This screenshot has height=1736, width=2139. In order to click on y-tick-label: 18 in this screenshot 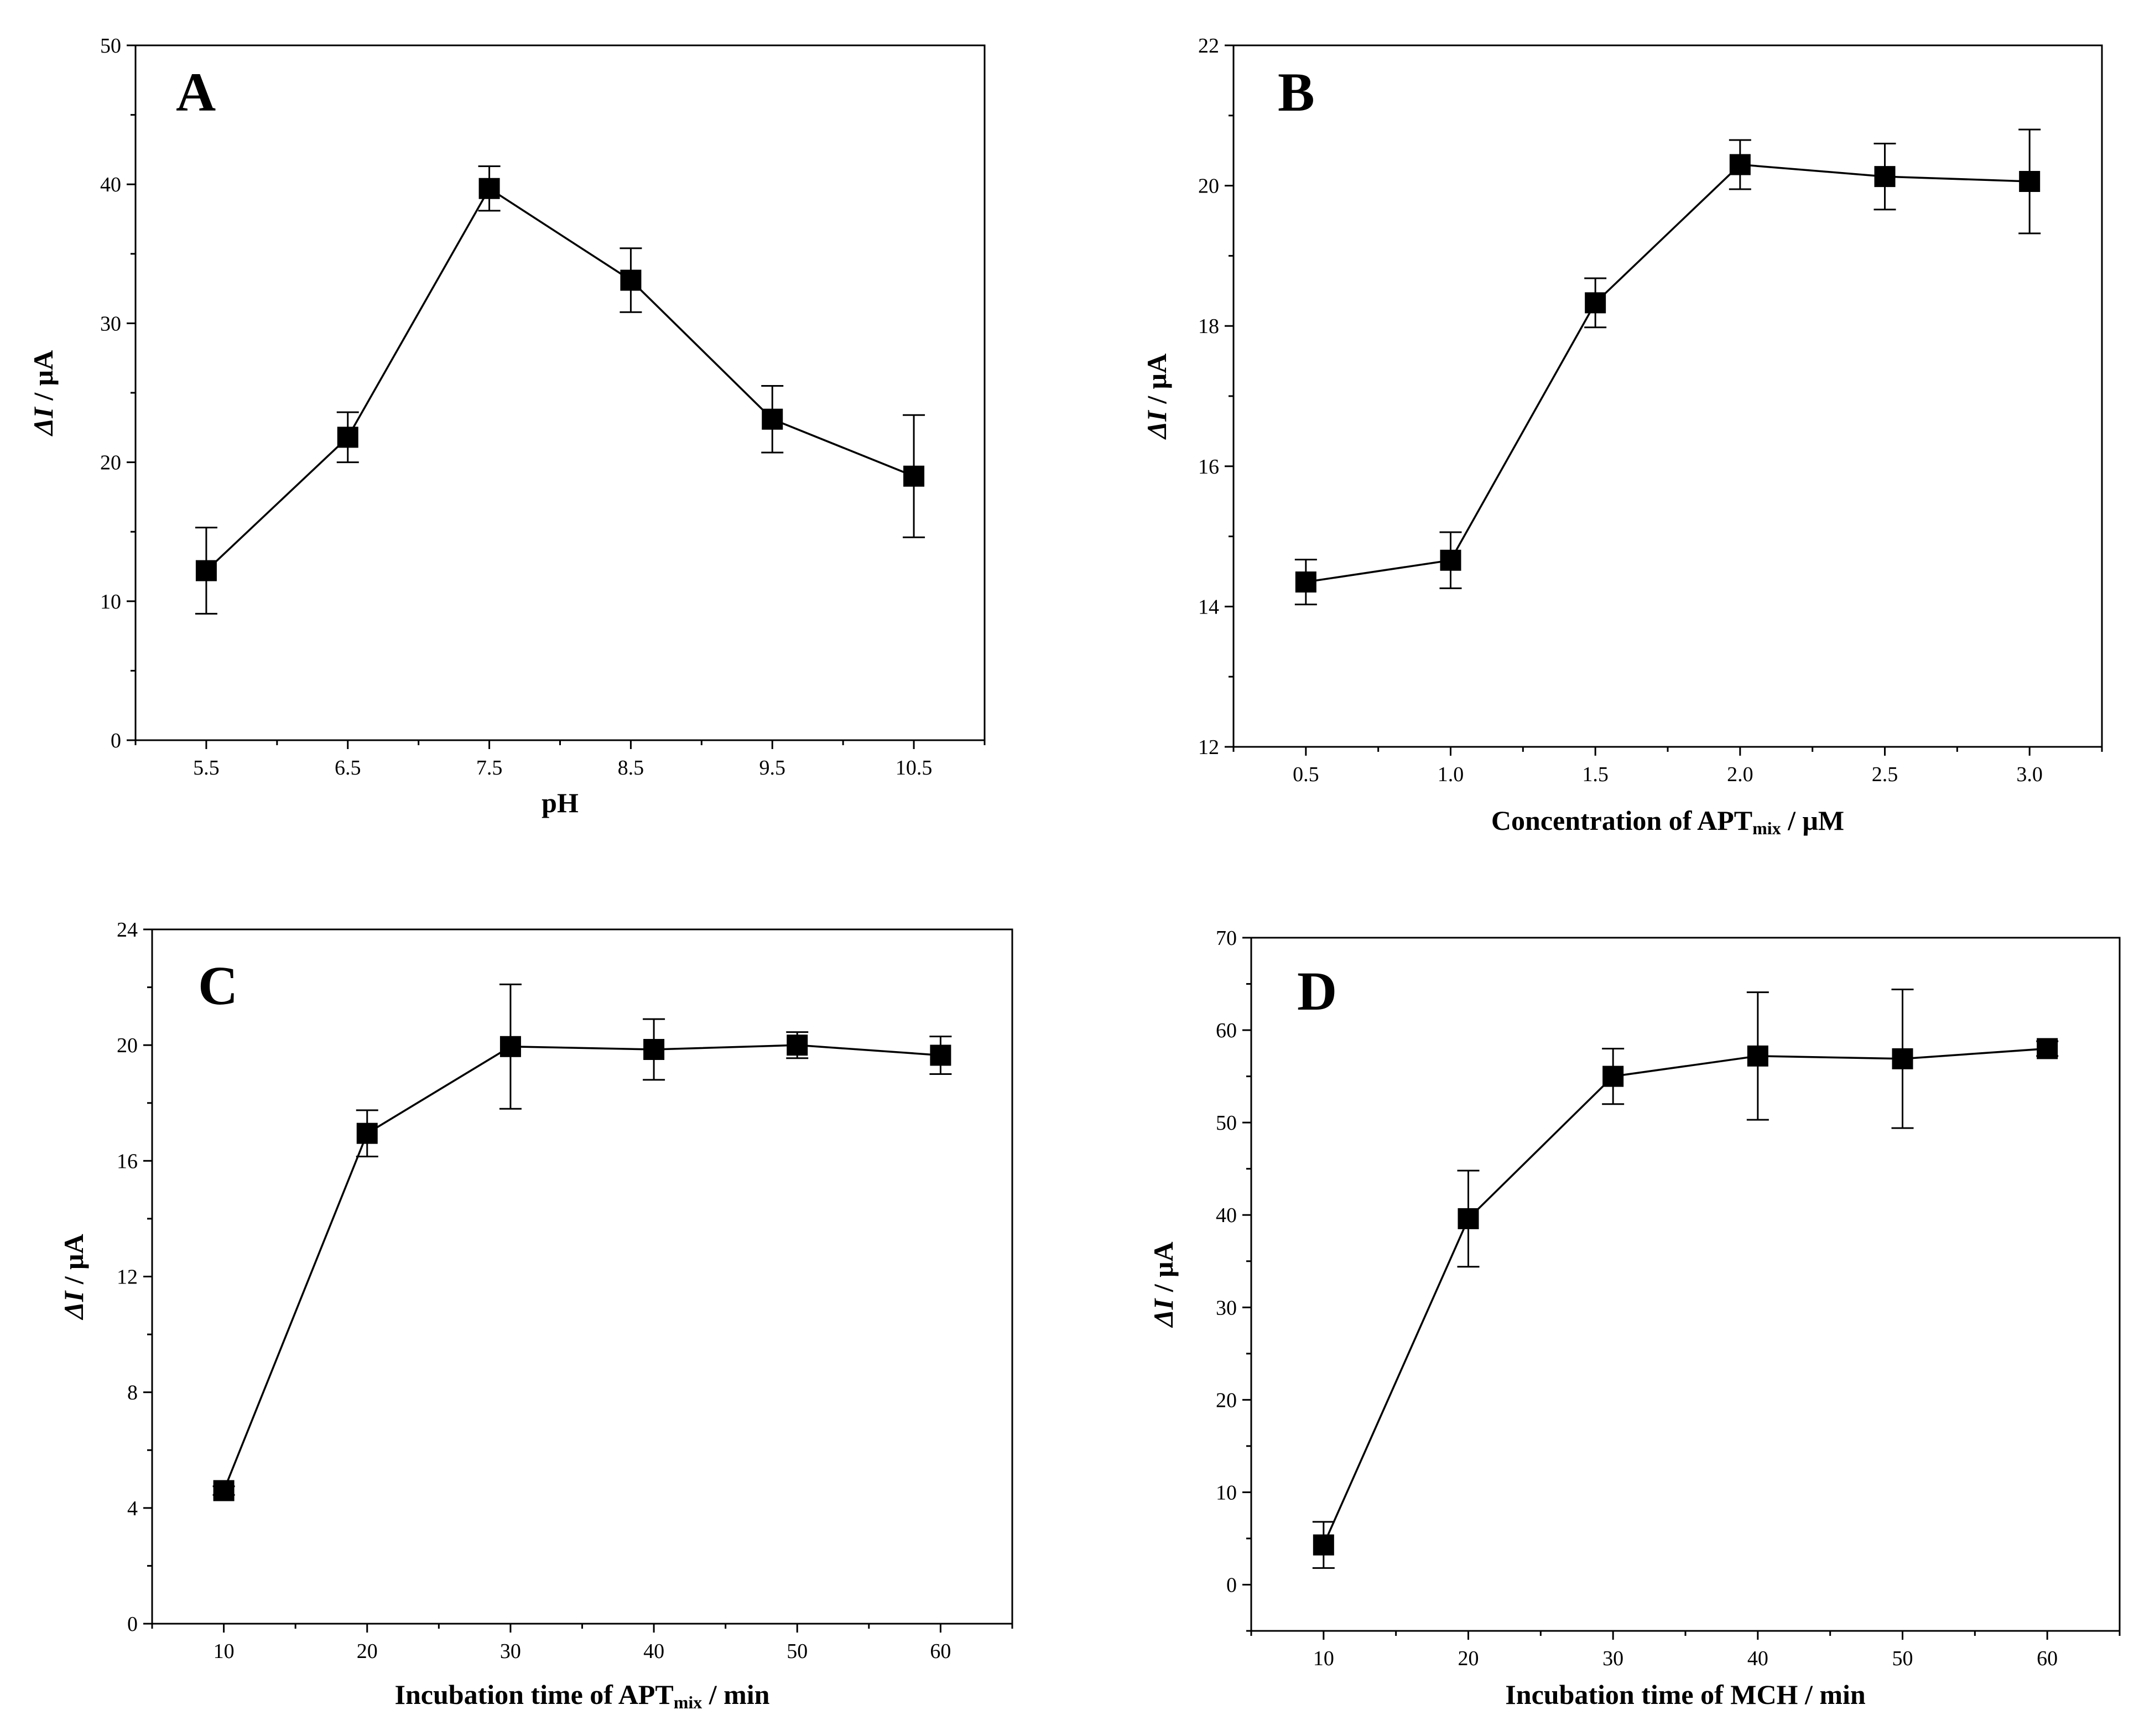, I will do `click(1208, 326)`.